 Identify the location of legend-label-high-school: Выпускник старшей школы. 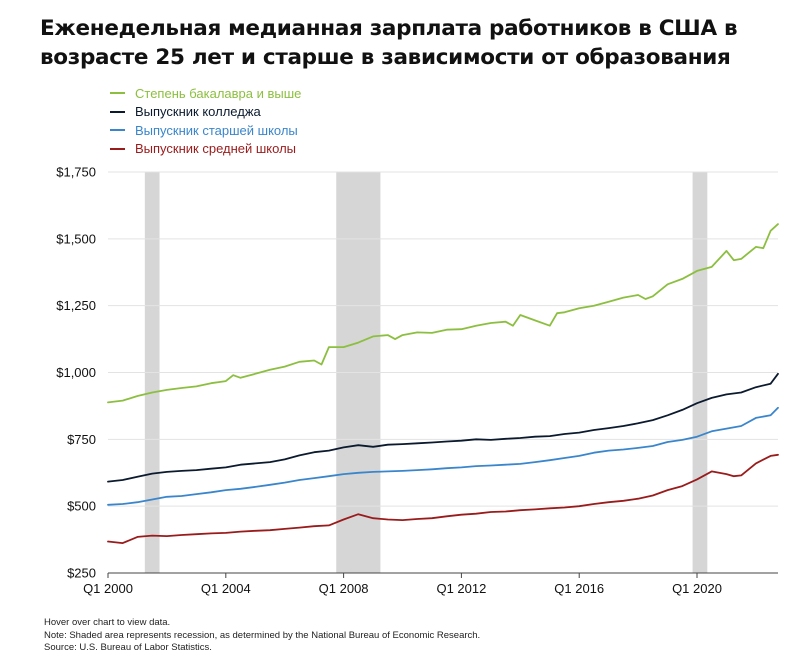
(216, 130).